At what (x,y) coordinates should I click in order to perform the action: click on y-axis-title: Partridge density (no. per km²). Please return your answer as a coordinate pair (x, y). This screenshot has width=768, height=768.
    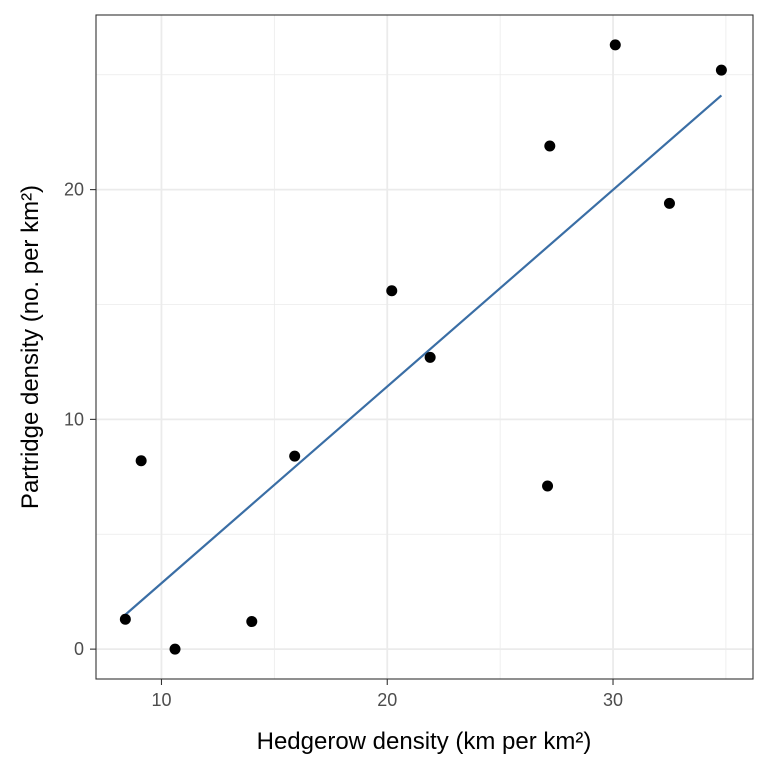
    Looking at the image, I should click on (30, 347).